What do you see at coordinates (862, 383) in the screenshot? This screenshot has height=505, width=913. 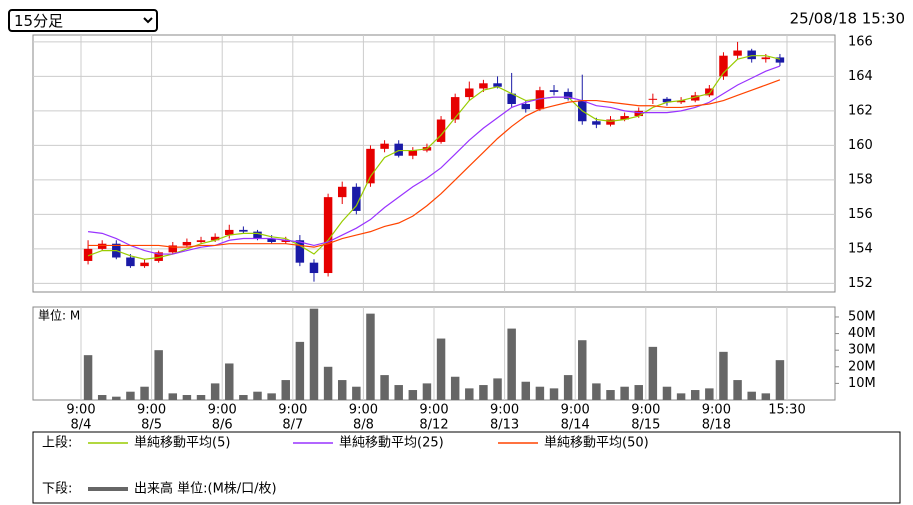 I see `volume-tick-label: 10M` at bounding box center [862, 383].